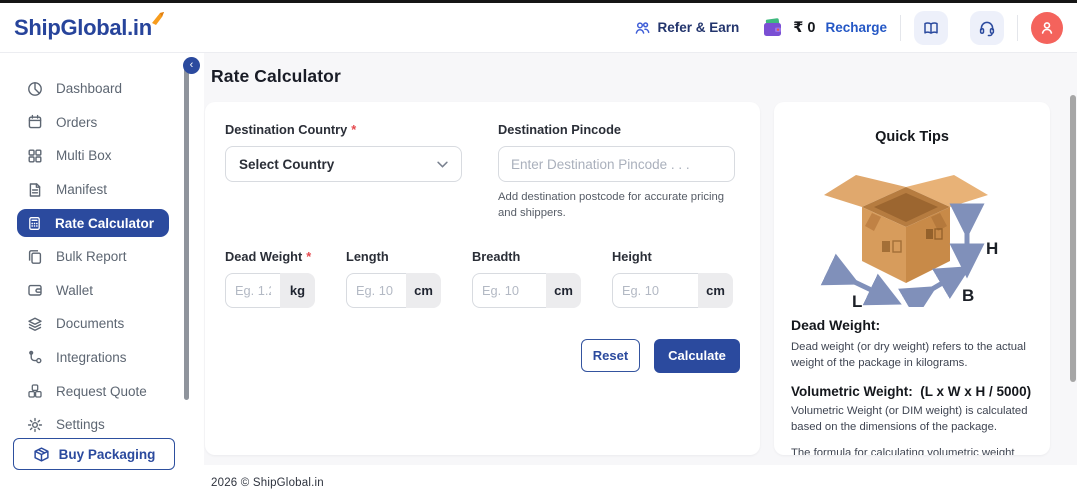 Image resolution: width=1077 pixels, height=500 pixels. What do you see at coordinates (804, 27) in the screenshot?
I see `wallet-balance: ₹ 0` at bounding box center [804, 27].